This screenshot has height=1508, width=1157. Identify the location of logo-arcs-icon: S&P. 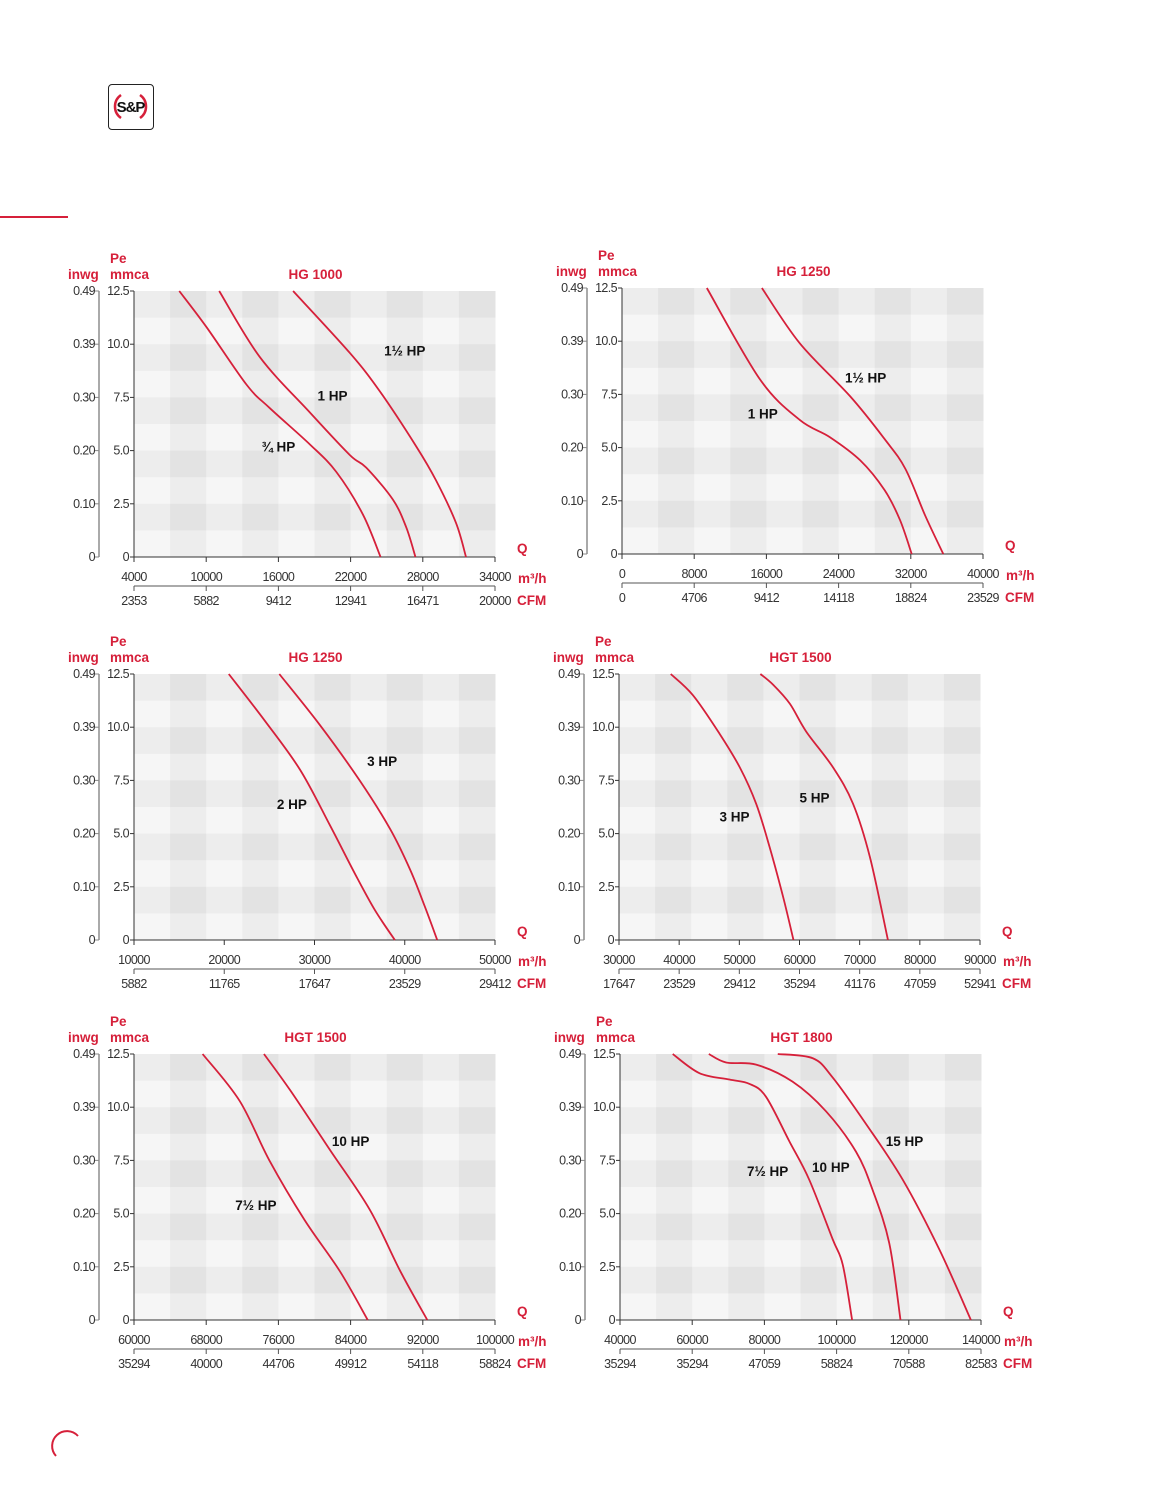
(130, 106).